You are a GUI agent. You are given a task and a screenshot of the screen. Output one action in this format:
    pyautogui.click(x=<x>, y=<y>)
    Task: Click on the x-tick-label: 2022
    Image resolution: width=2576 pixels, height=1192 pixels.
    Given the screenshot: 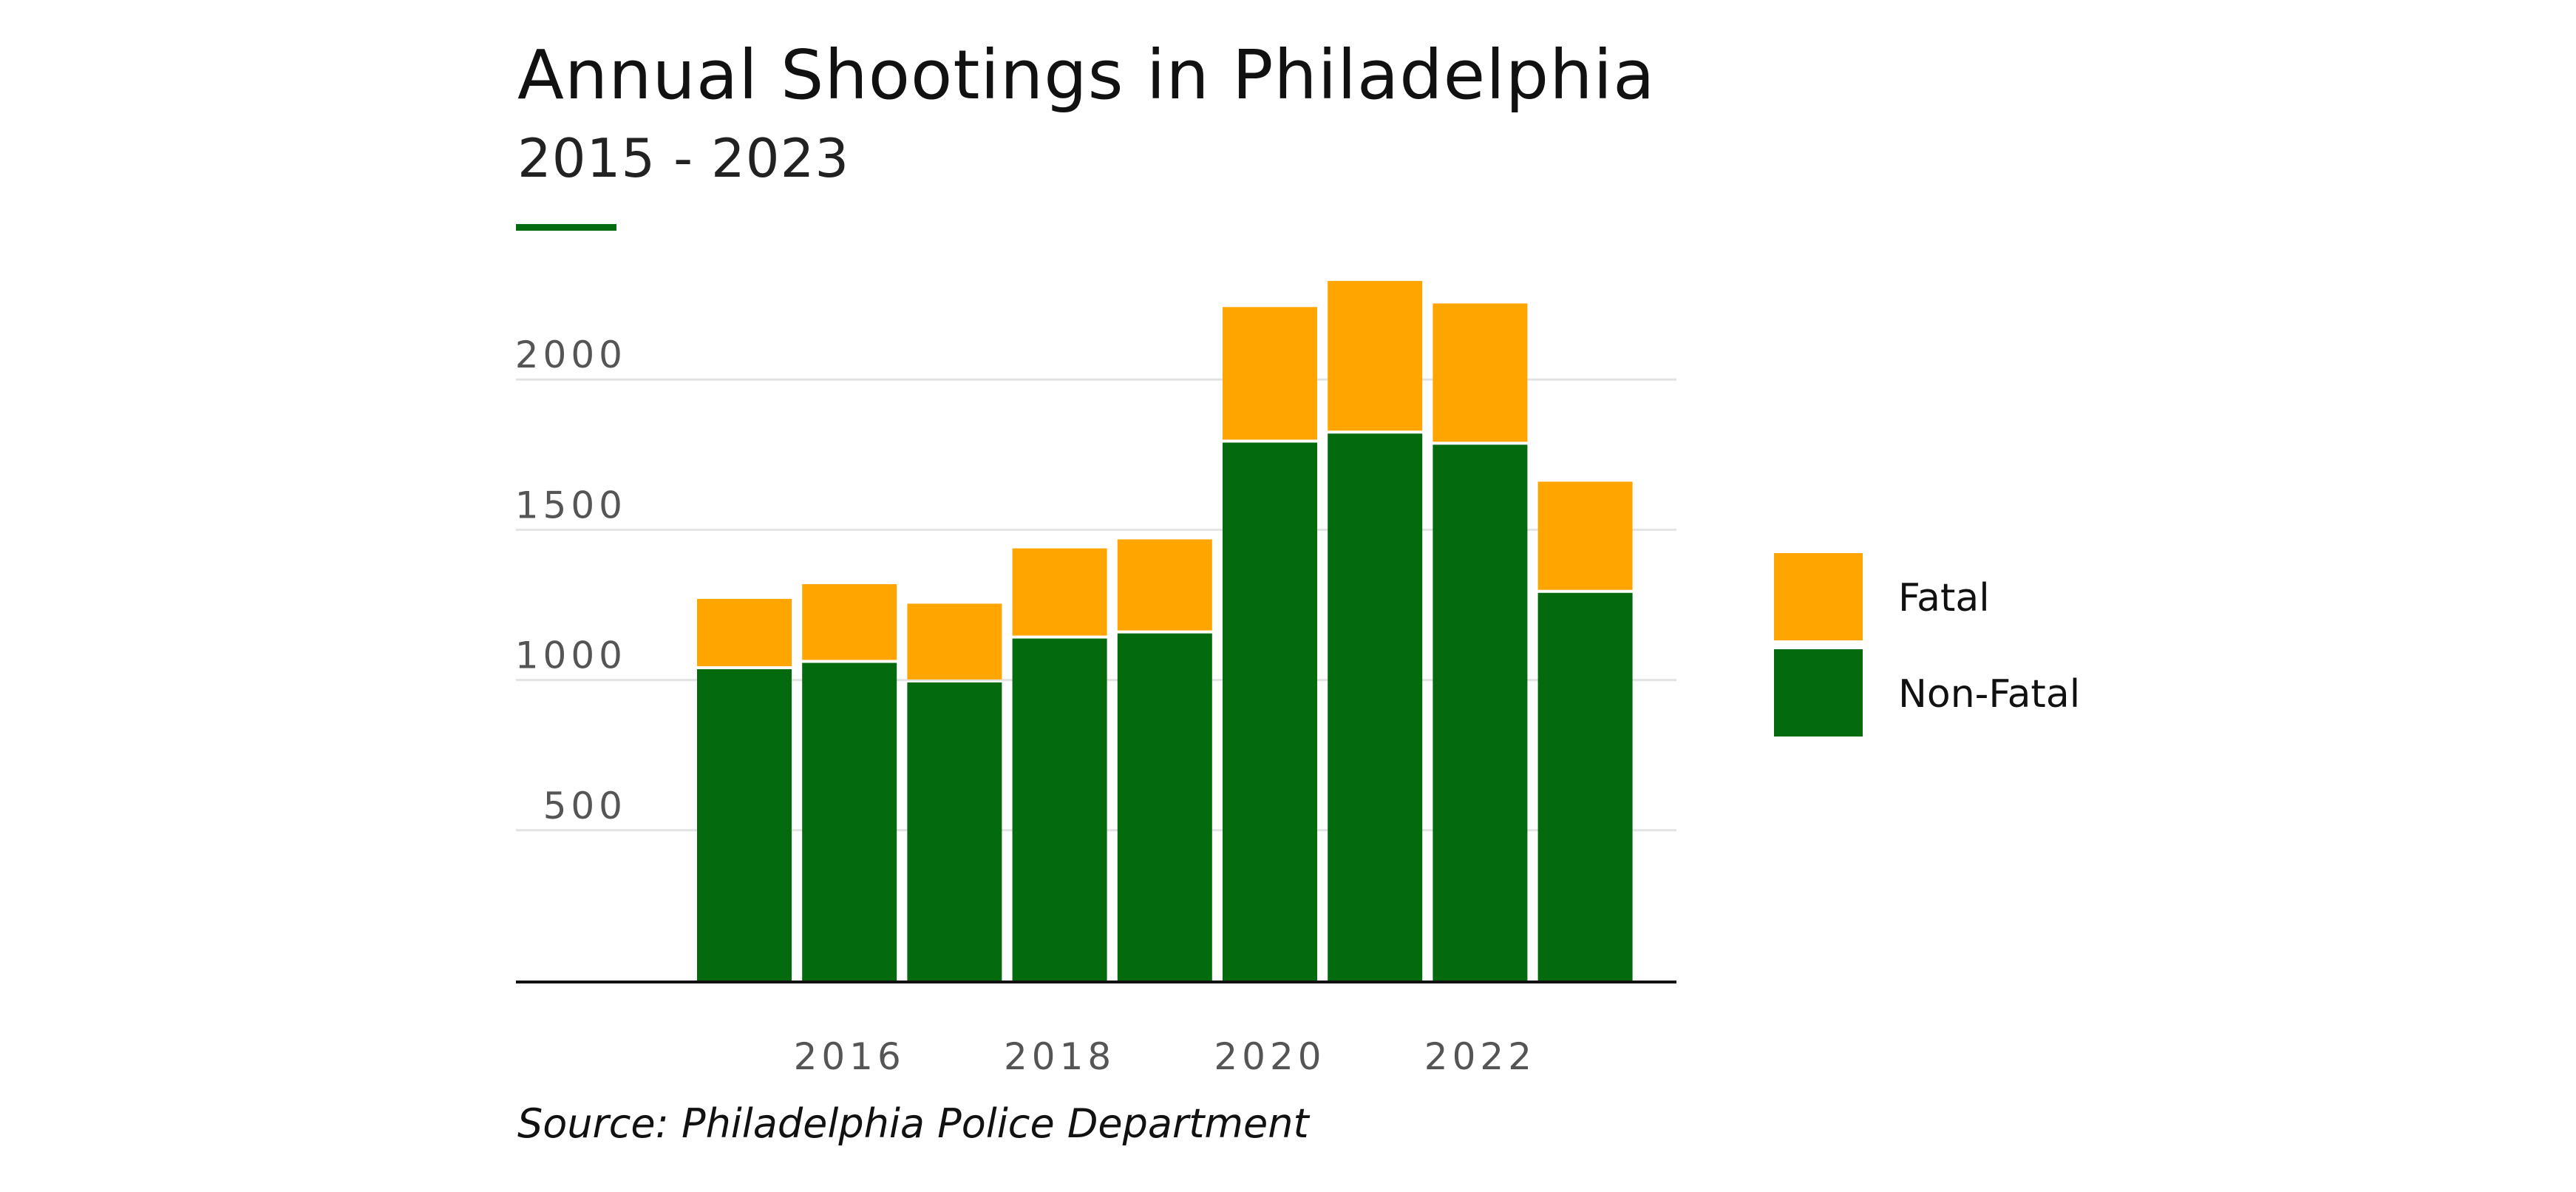 What is the action you would take?
    pyautogui.click(x=1480, y=1056)
    